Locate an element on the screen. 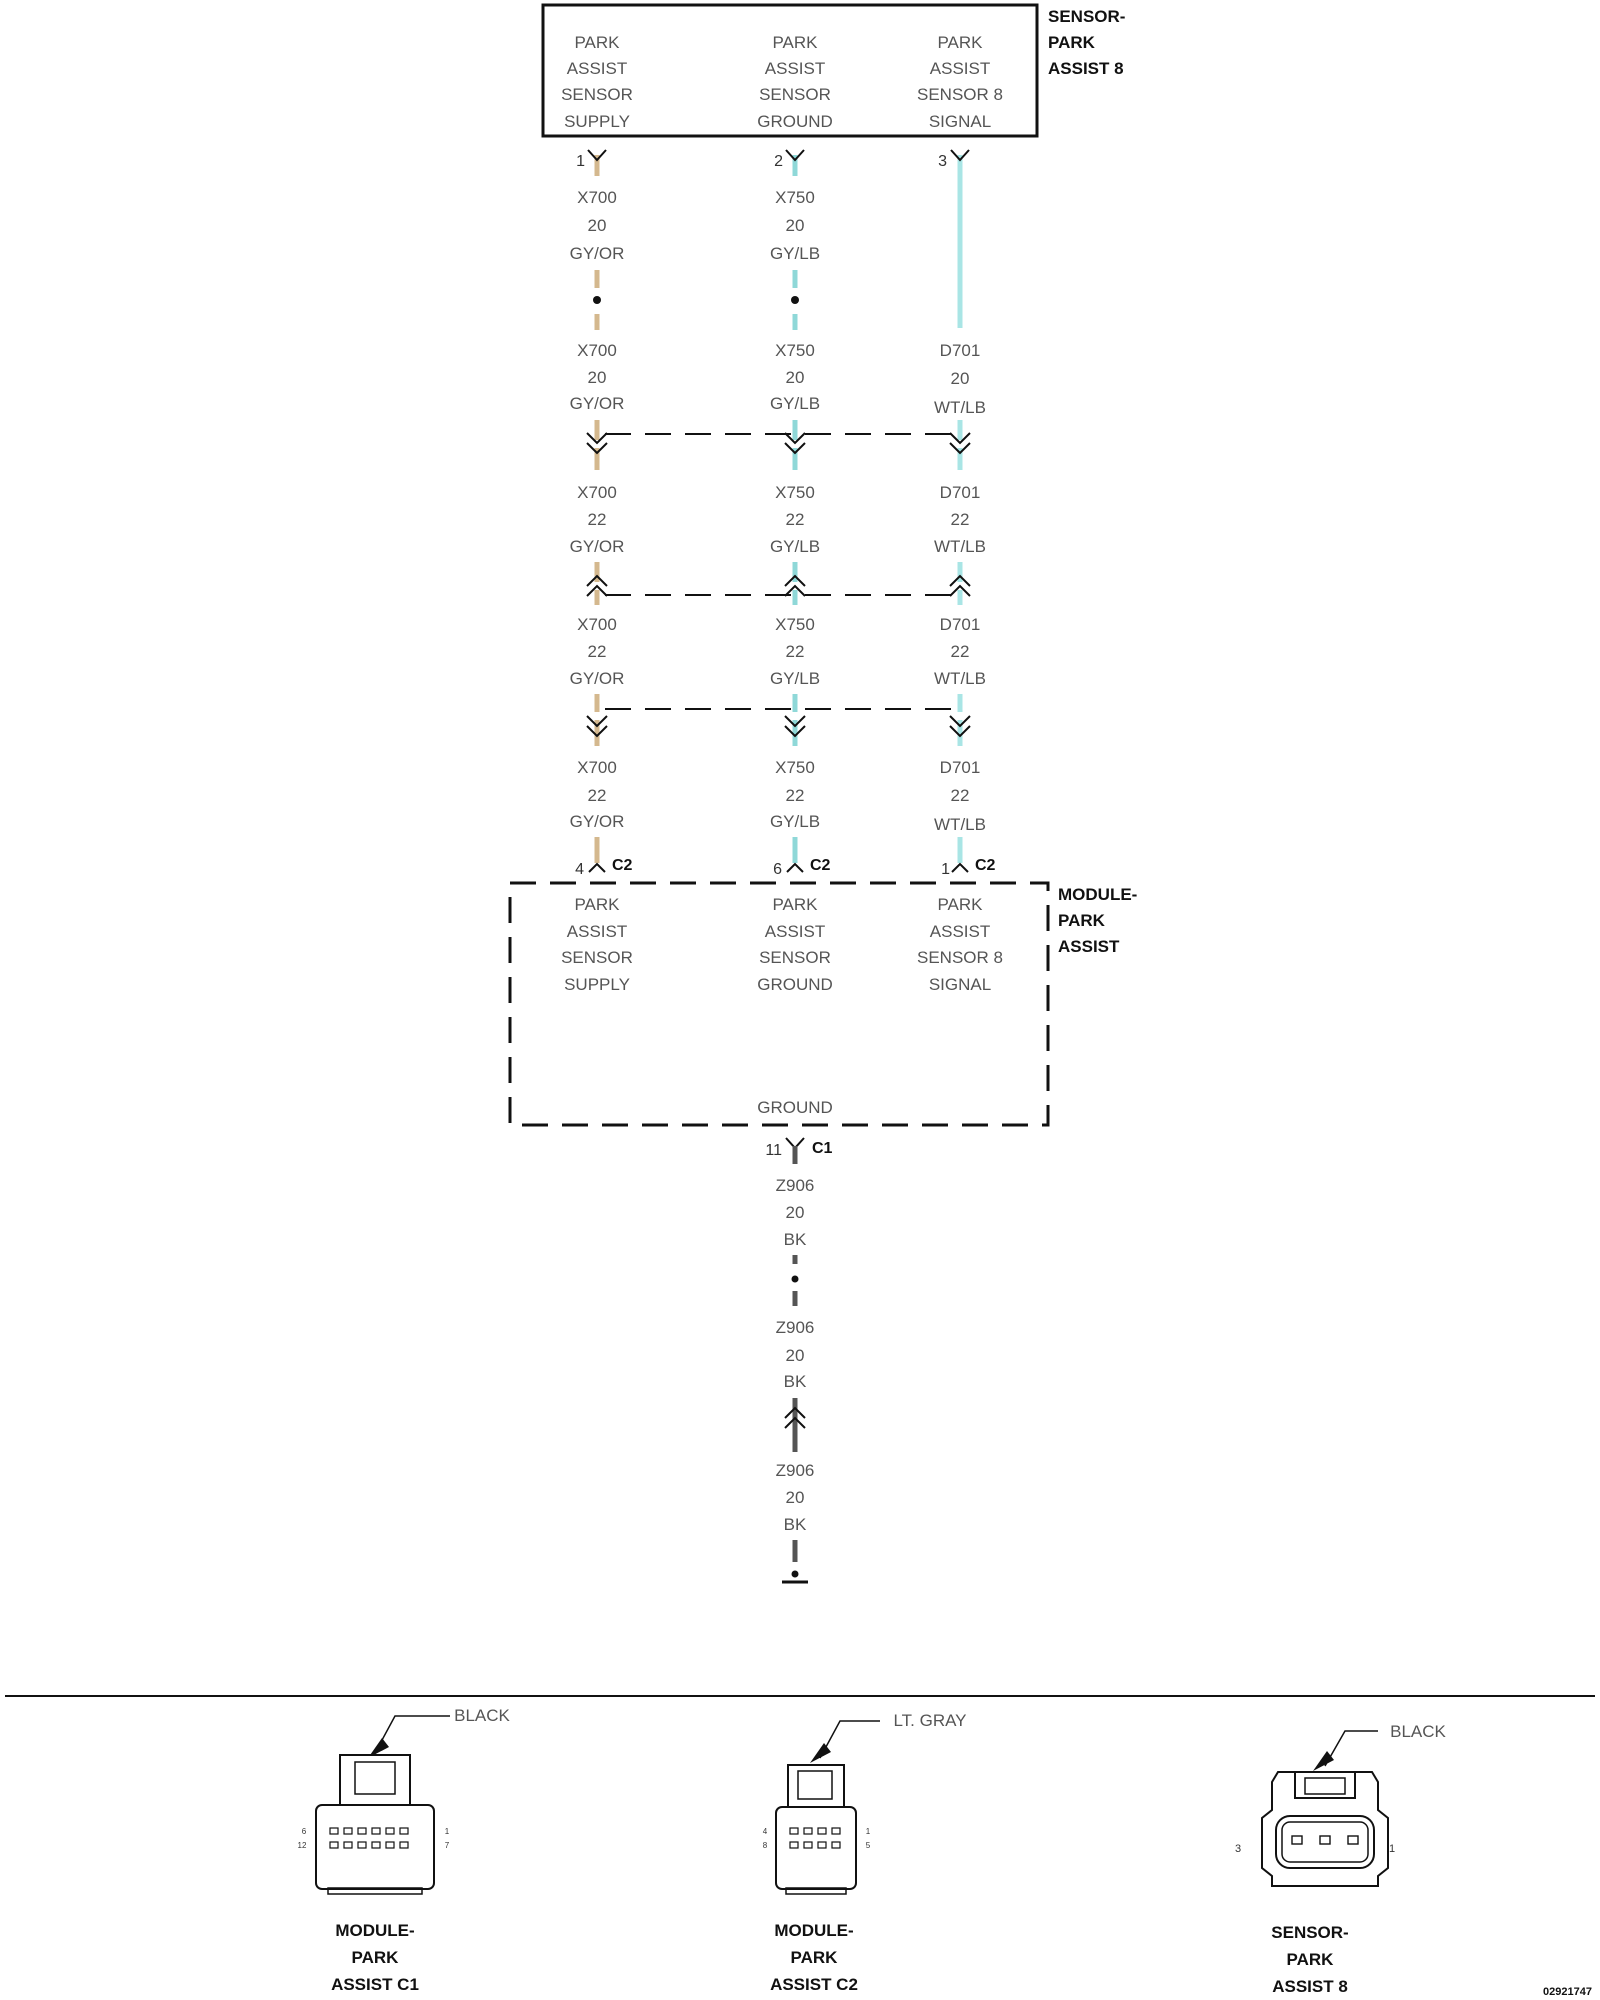 The height and width of the screenshot is (2000, 1600). sensor-col-2-line-1: PARK is located at coordinates (795, 42).